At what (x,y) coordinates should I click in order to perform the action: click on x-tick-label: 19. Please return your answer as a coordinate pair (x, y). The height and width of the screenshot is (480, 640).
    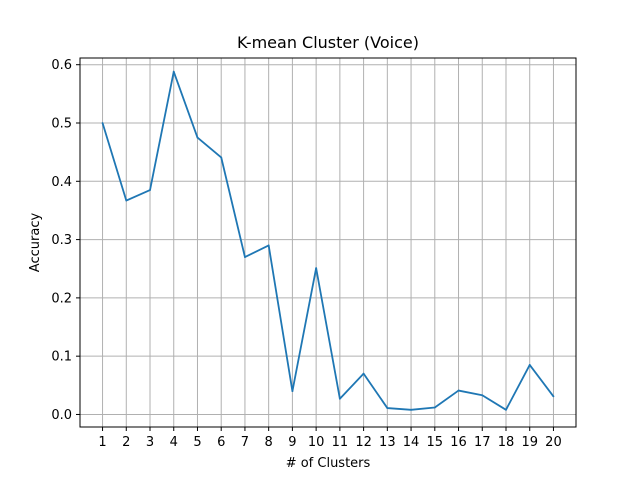
    Looking at the image, I should click on (529, 442).